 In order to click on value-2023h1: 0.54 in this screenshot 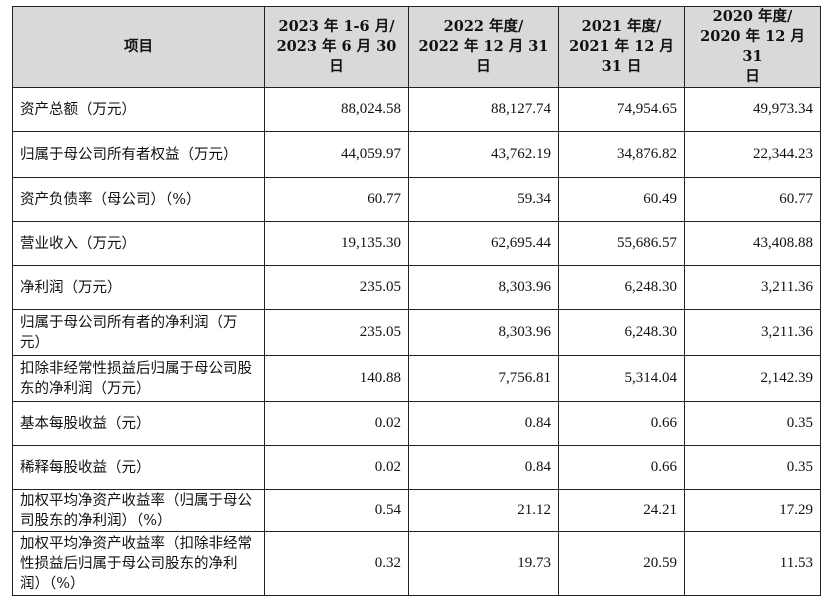, I will do `click(336, 510)`.